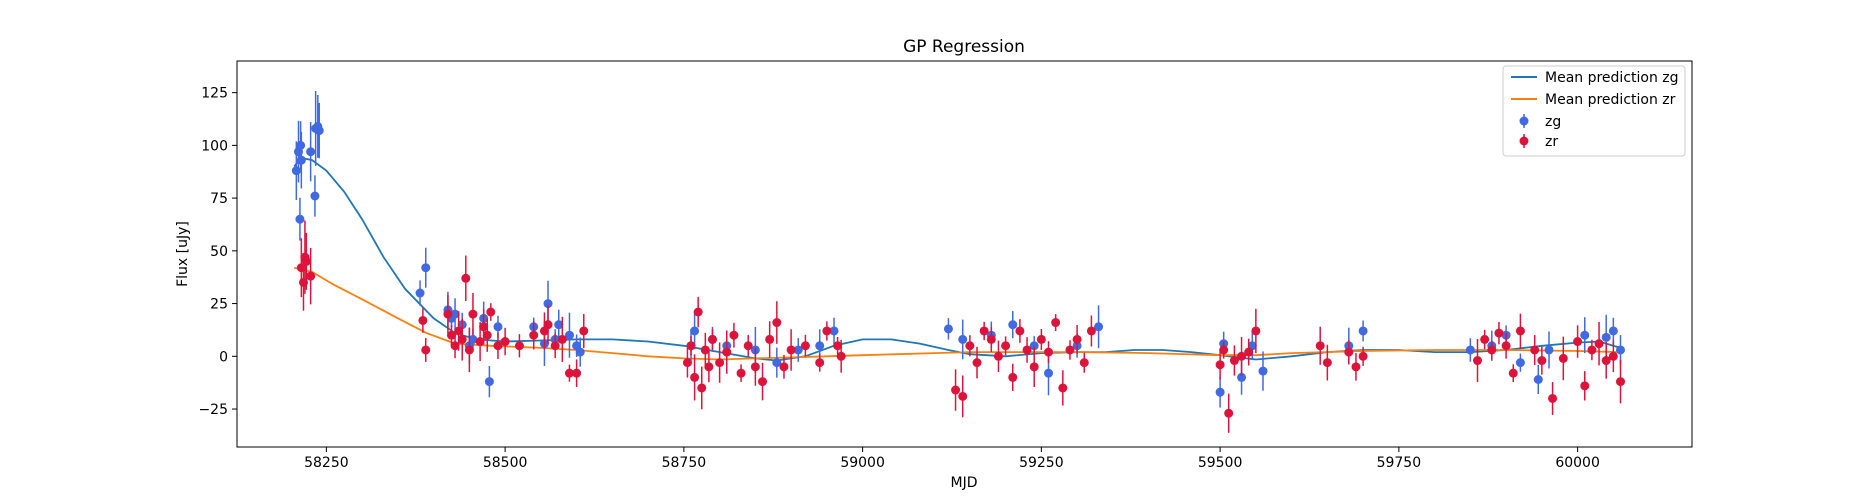  Describe the element at coordinates (326, 463) in the screenshot. I see `x-tick-label: 58250` at that location.